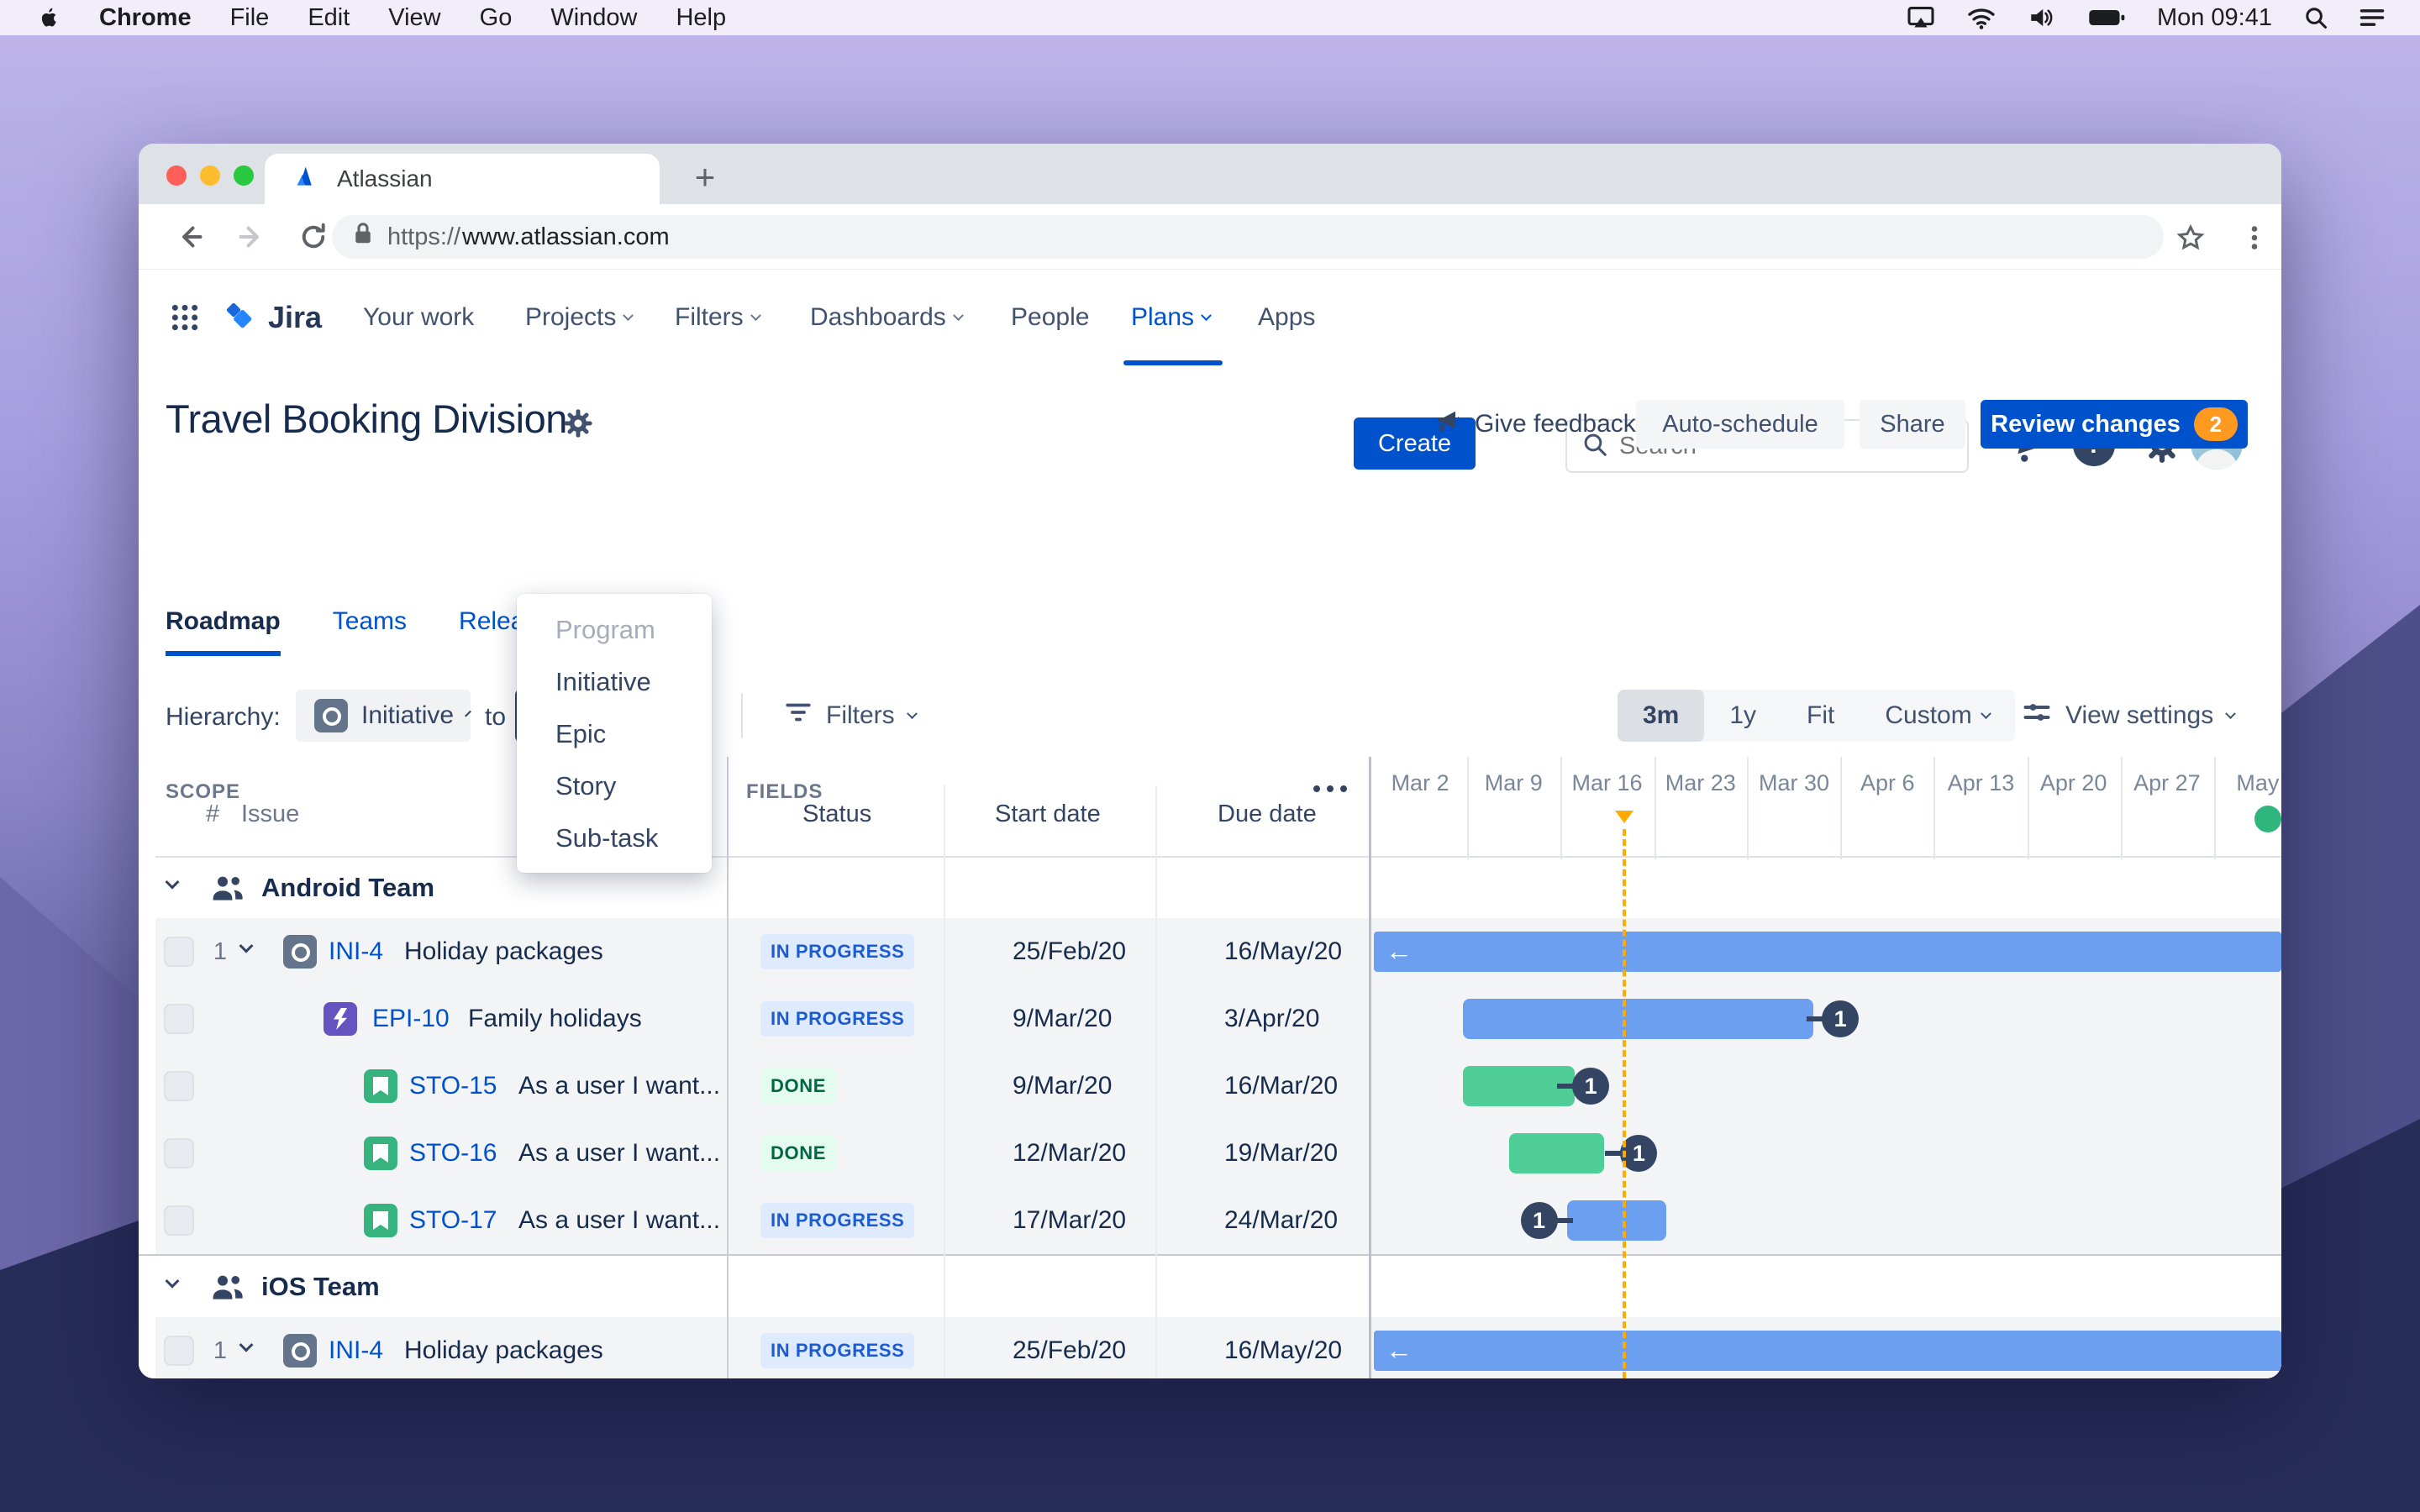 This screenshot has height=1512, width=2420. What do you see at coordinates (348, 887) in the screenshot?
I see `team-name: Android Team` at bounding box center [348, 887].